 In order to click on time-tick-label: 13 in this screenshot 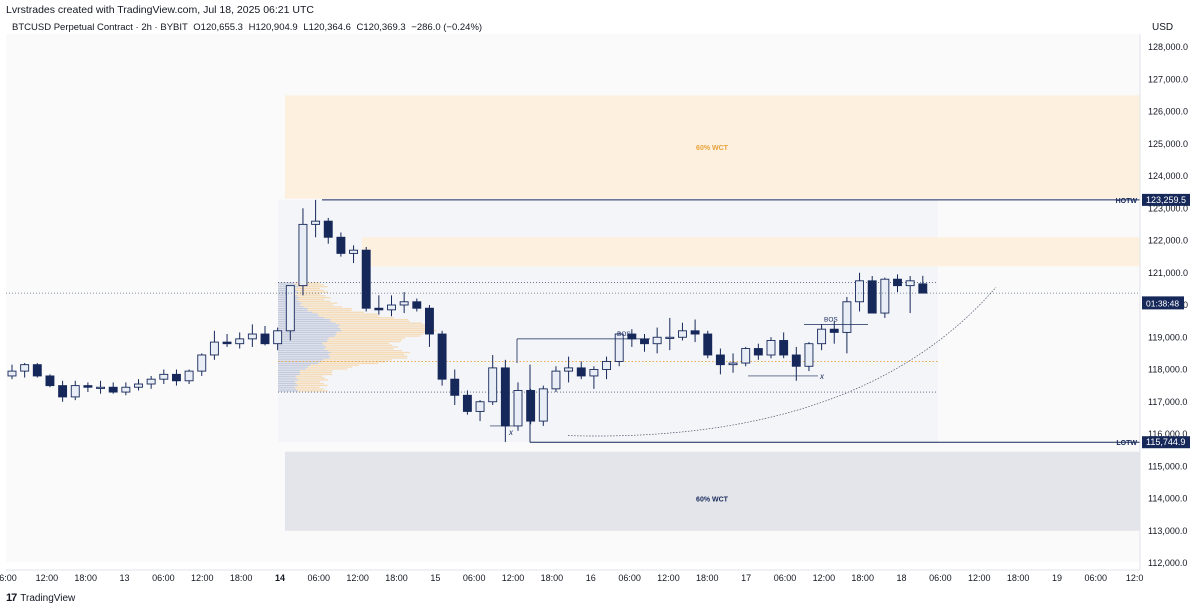, I will do `click(125, 578)`.